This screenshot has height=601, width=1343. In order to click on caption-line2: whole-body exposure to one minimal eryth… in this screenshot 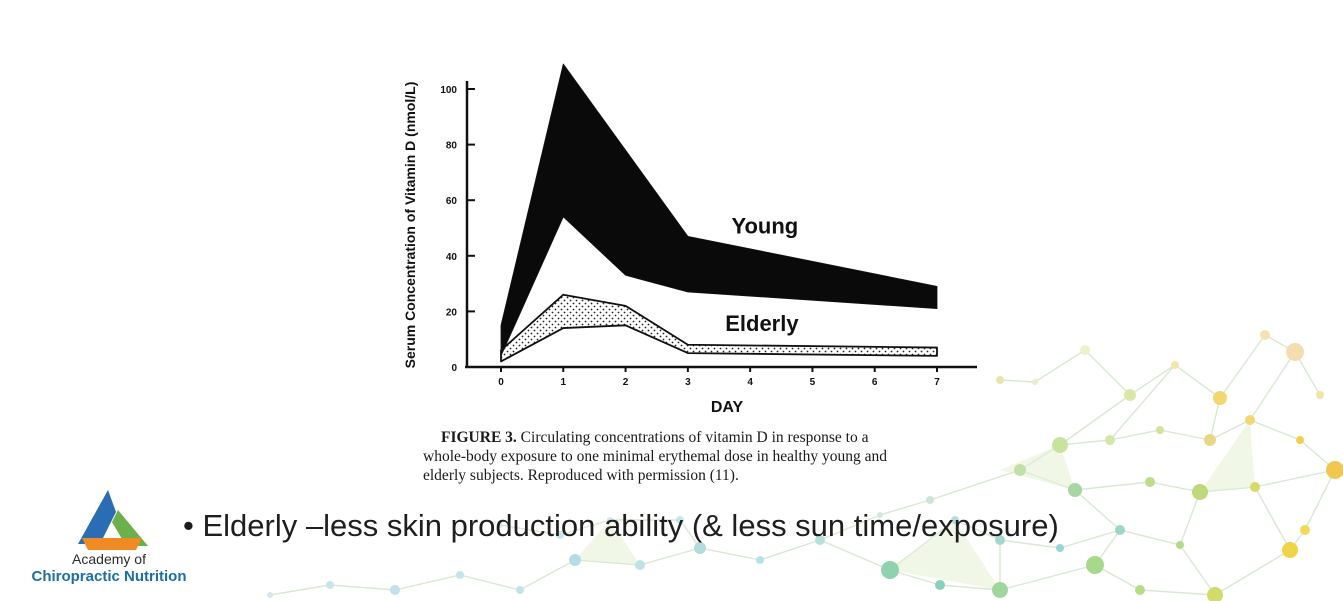, I will do `click(655, 456)`.